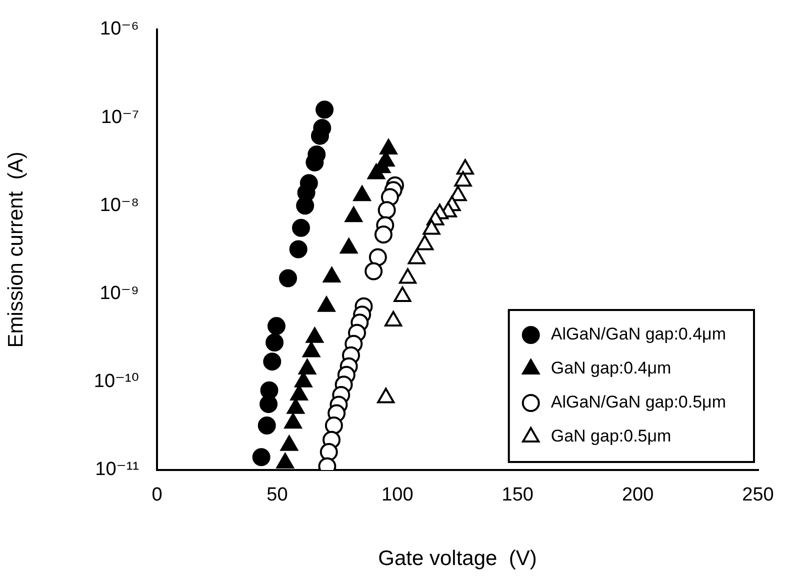 This screenshot has height=576, width=790. I want to click on y-tick-label: 10⁻⁷, so click(120, 117).